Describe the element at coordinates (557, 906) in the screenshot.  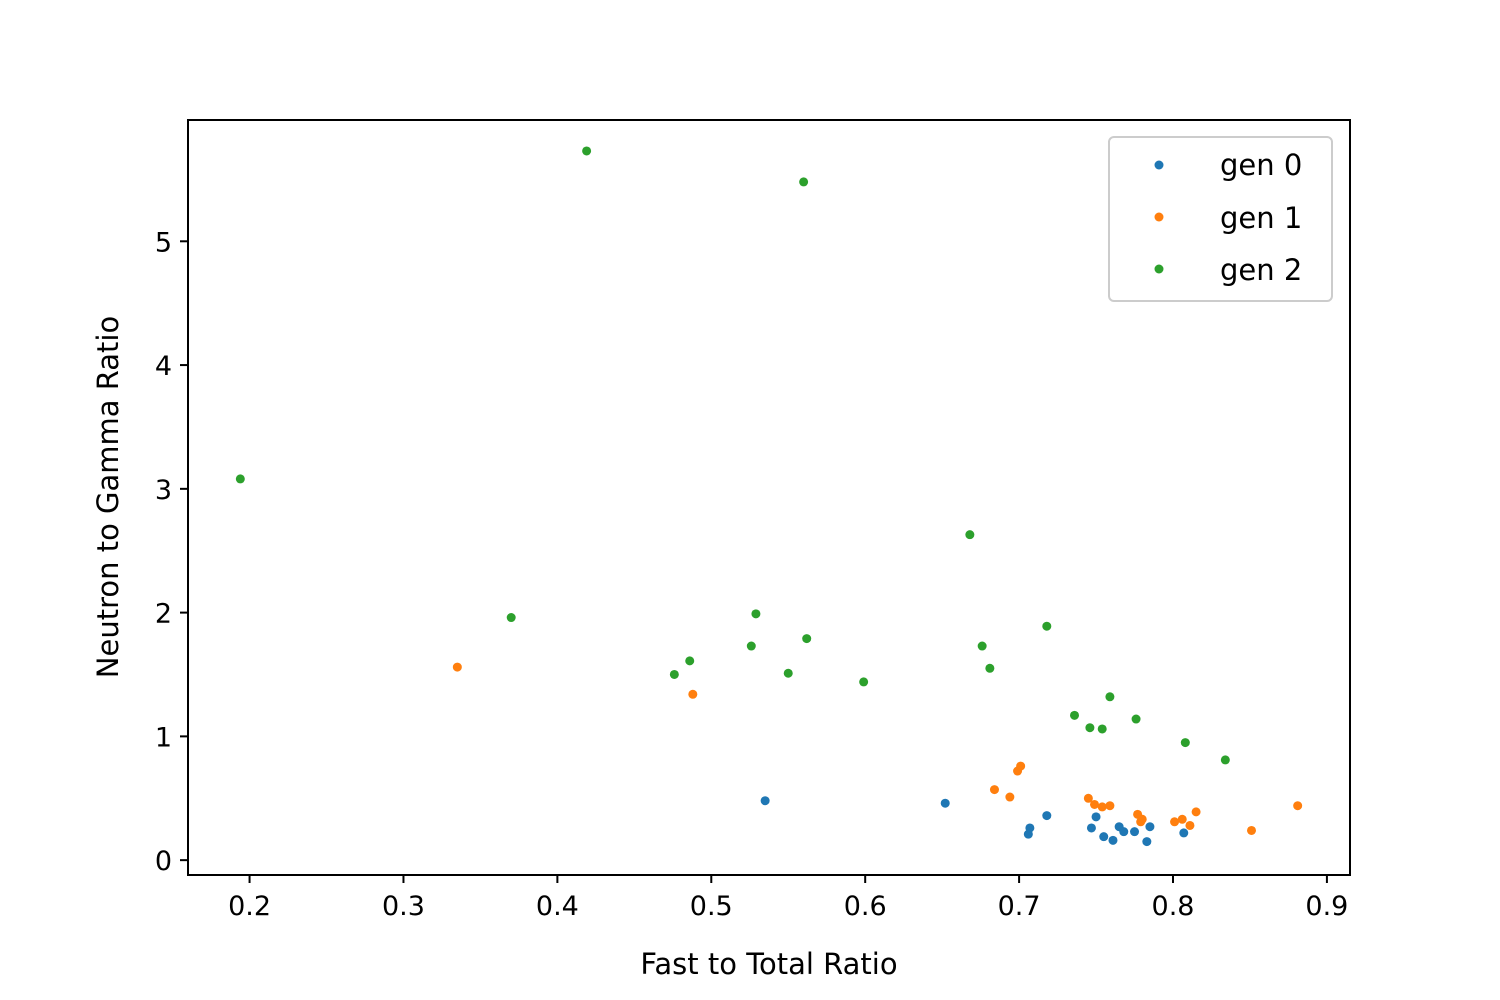
I see `x-tick-label: 0.4` at that location.